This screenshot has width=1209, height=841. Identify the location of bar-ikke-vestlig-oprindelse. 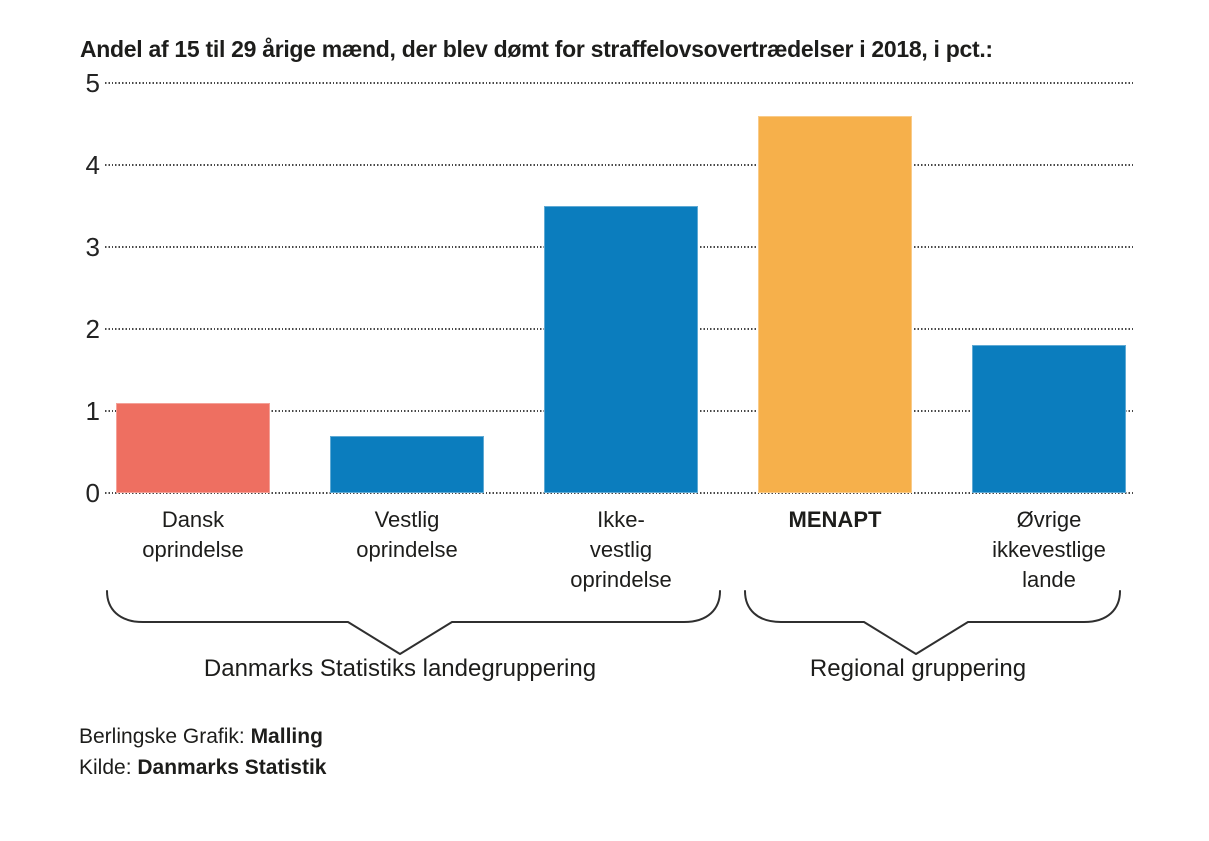
(621, 349).